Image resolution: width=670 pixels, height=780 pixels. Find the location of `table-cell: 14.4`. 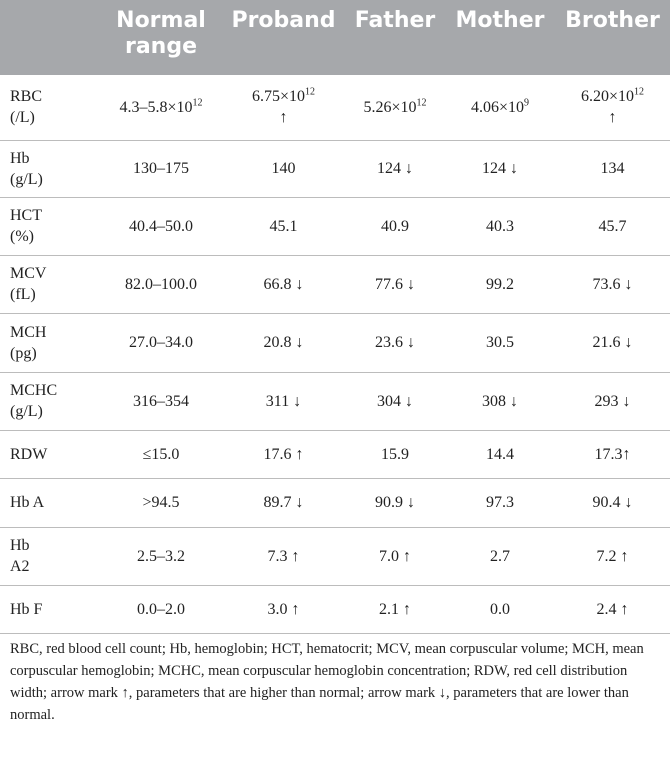

table-cell: 14.4 is located at coordinates (500, 454).